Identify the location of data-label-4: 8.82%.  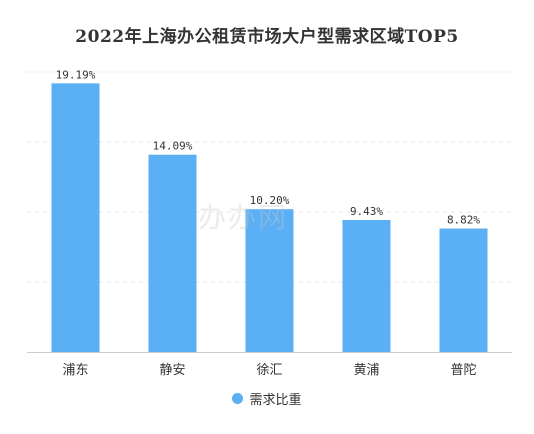
(463, 220).